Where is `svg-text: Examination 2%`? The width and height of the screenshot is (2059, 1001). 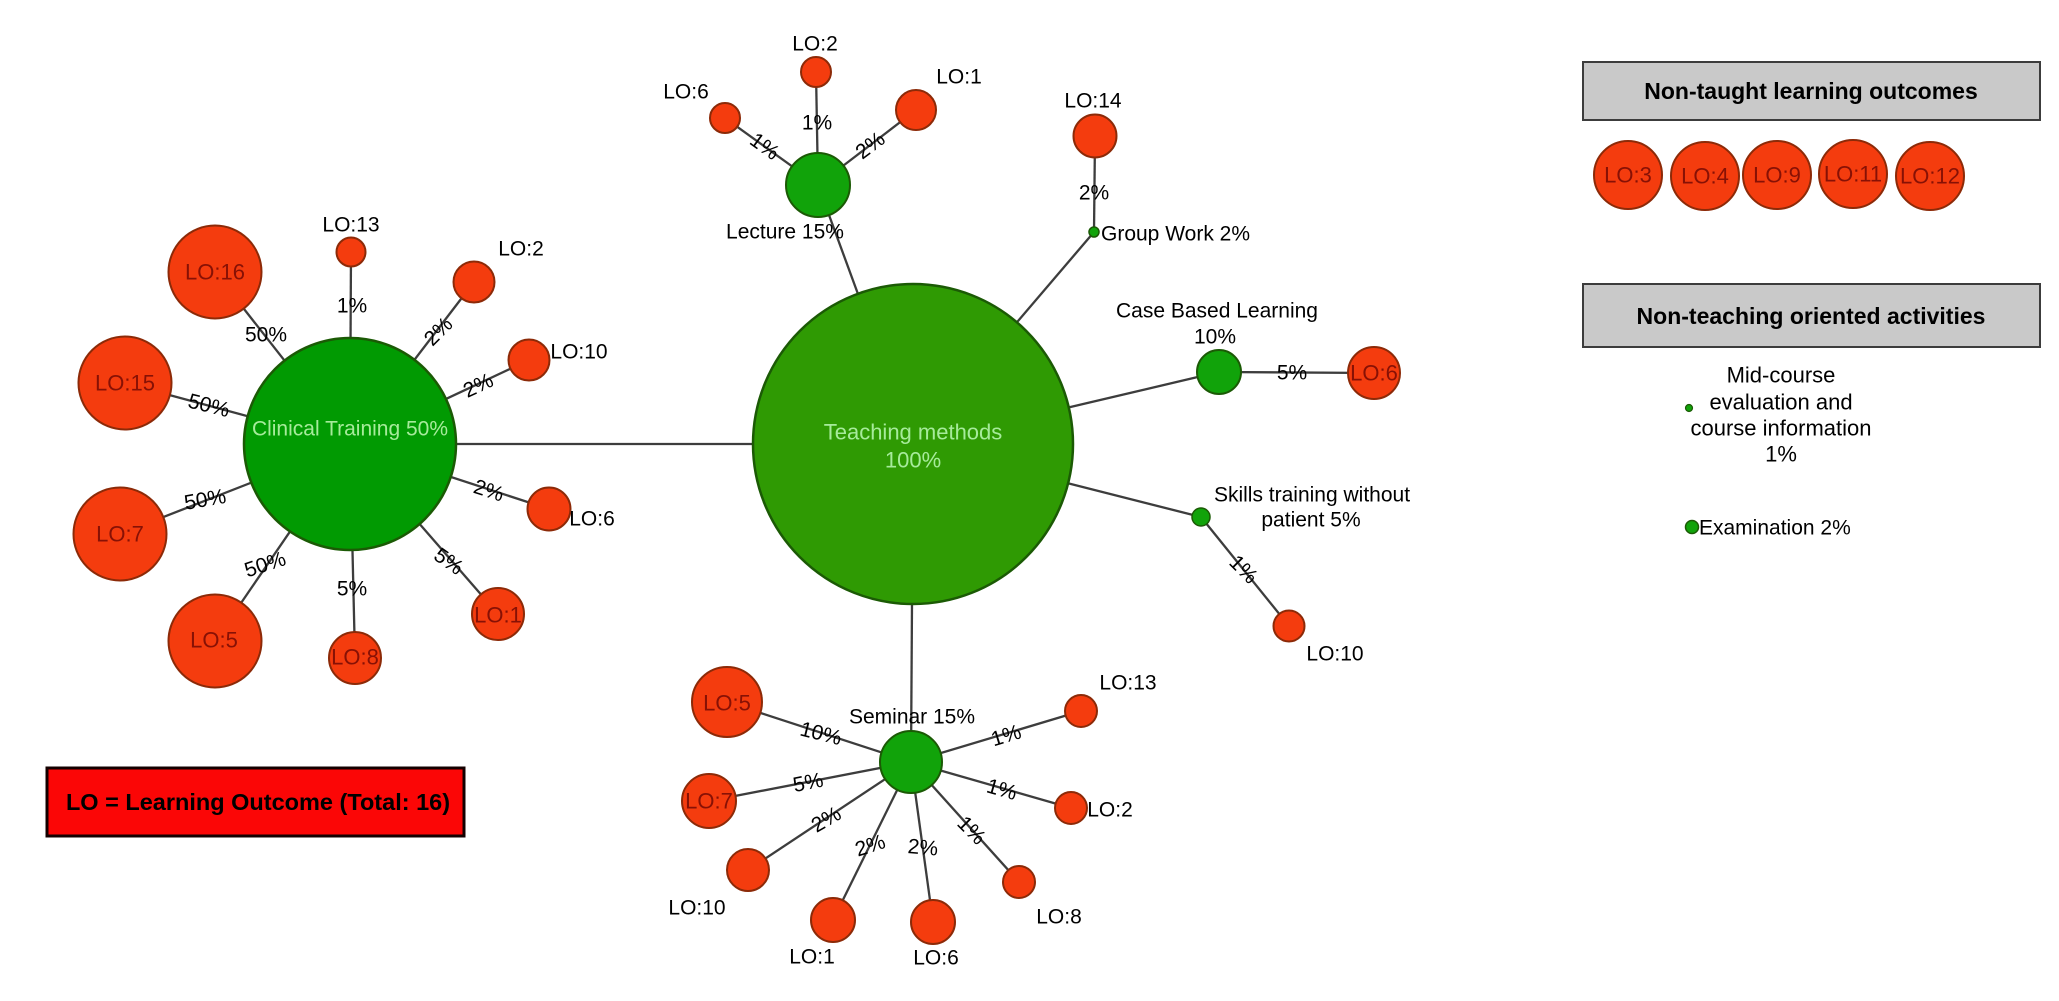
svg-text: Examination 2% is located at coordinates (1775, 527).